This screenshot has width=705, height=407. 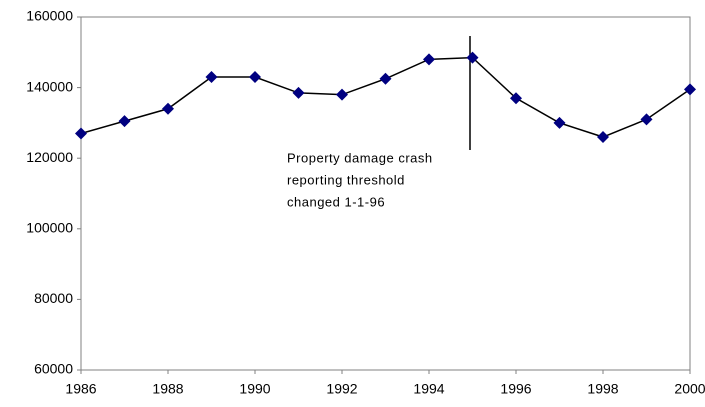 I want to click on x-tick-label: 1994, so click(x=428, y=389).